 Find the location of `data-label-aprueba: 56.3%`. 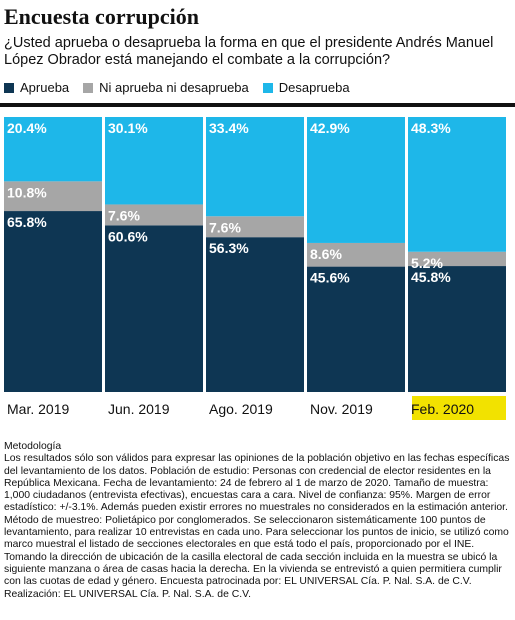

data-label-aprueba: 56.3% is located at coordinates (229, 248).